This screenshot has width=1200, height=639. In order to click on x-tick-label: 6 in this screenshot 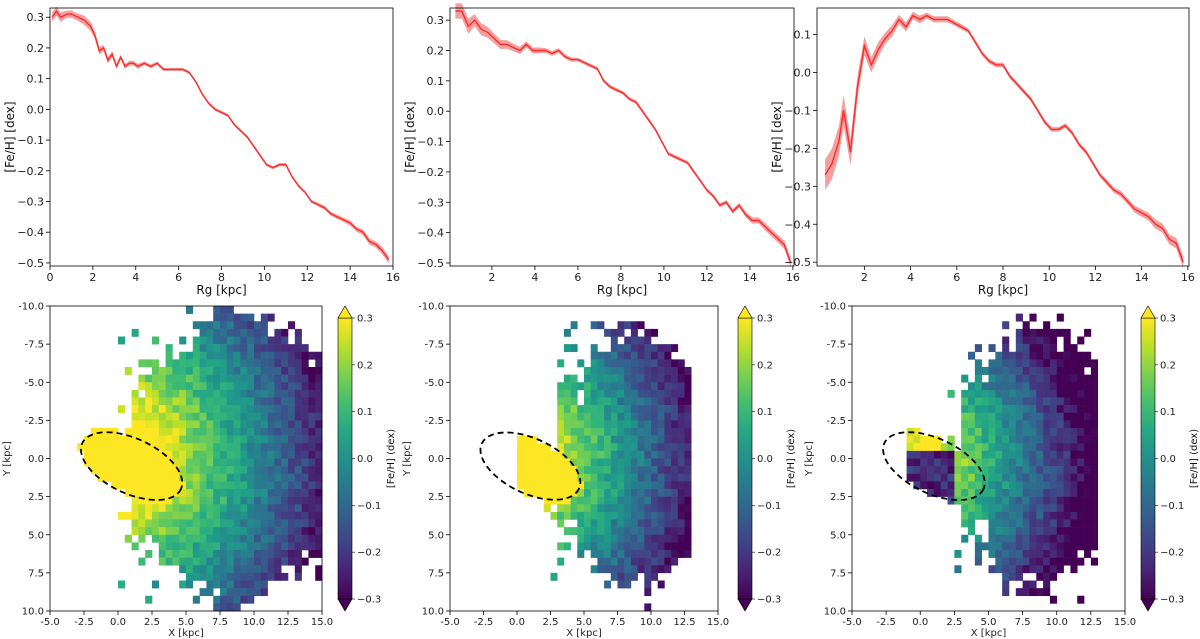, I will do `click(956, 277)`.